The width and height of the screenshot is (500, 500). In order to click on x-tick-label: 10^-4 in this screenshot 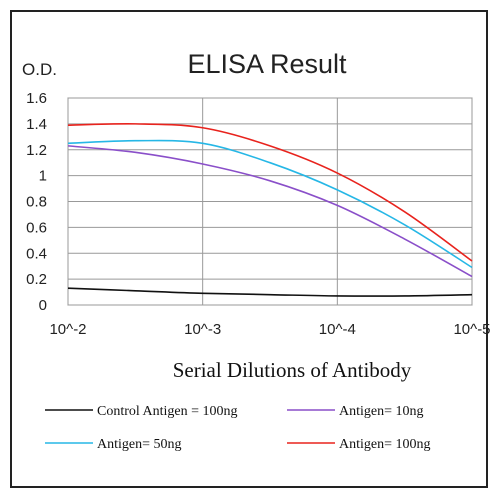, I will do `click(337, 329)`.